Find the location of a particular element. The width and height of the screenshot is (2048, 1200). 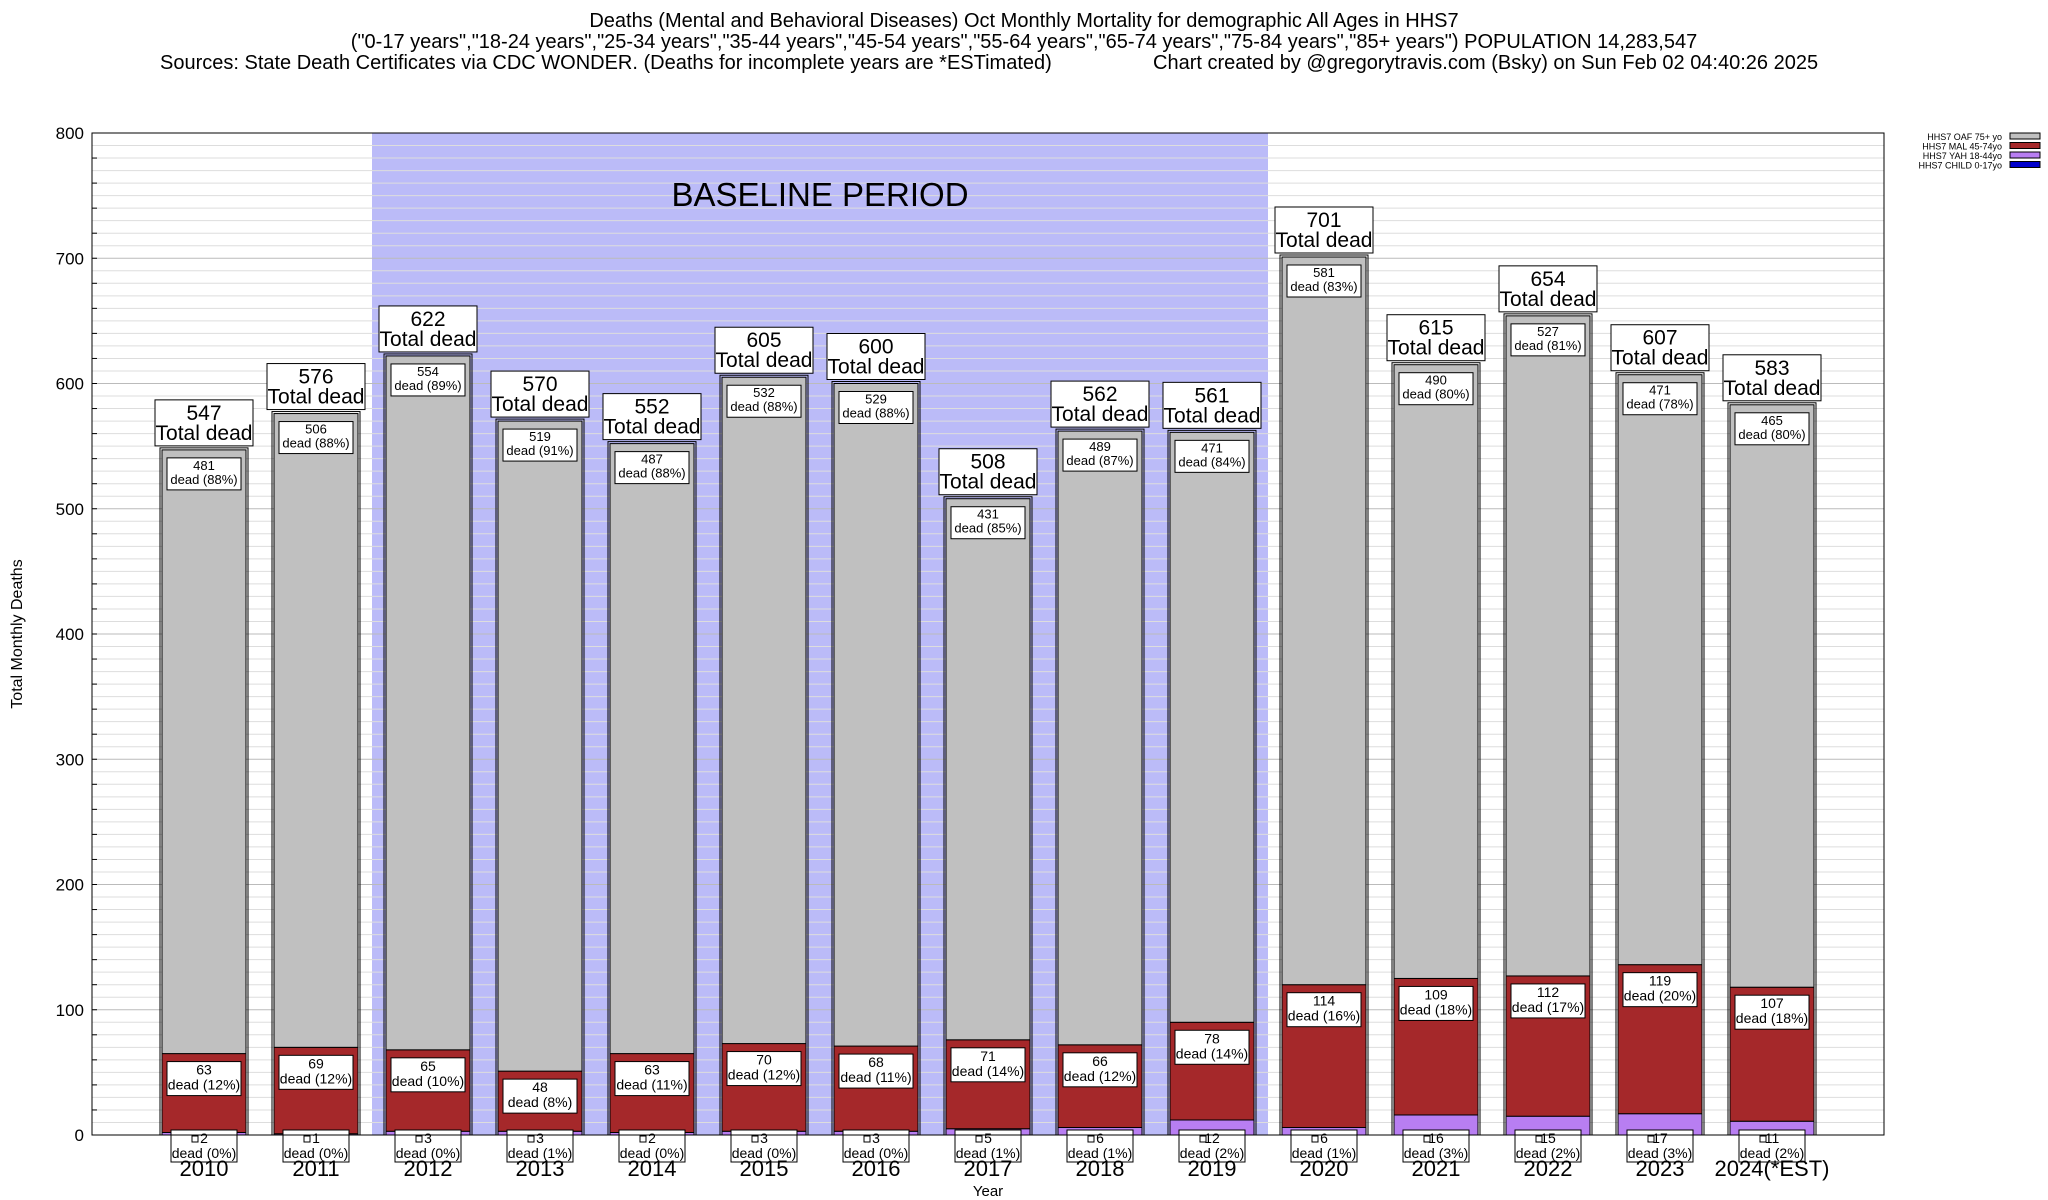

bar-oaf-2013 is located at coordinates (540, 746).